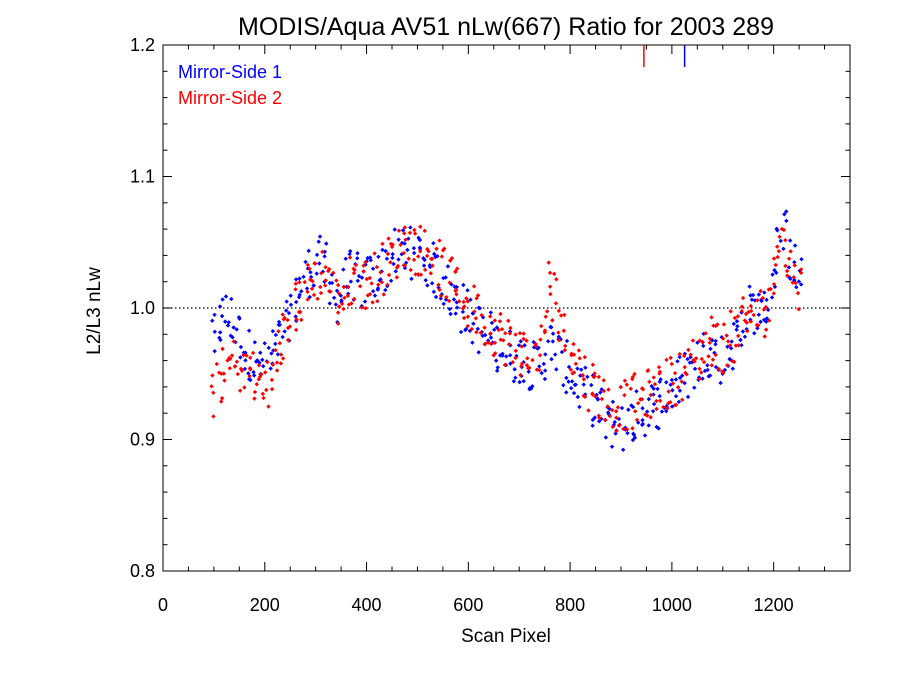  I want to click on y-tick-label: 0.8, so click(142, 571).